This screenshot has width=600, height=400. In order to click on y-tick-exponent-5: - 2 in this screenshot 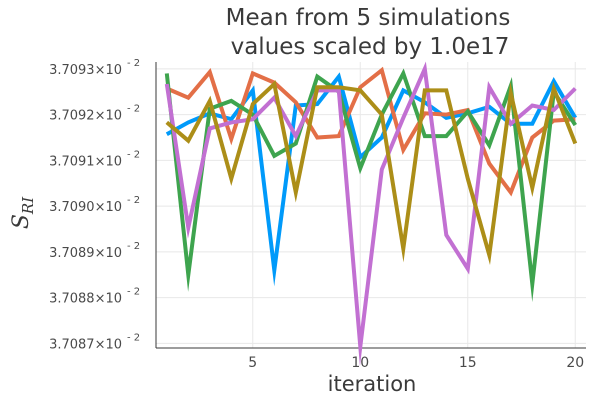, I will do `click(133, 109)`.